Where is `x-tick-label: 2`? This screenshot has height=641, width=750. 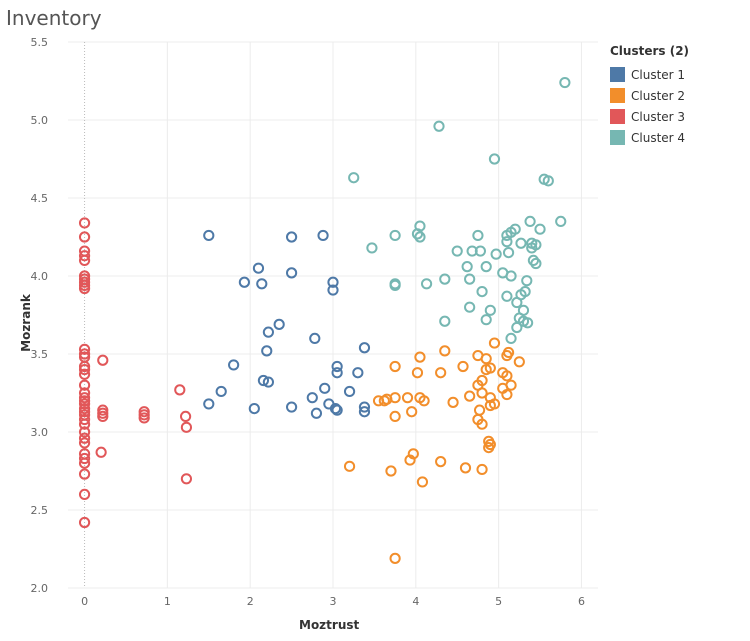 x-tick-label: 2 is located at coordinates (250, 601).